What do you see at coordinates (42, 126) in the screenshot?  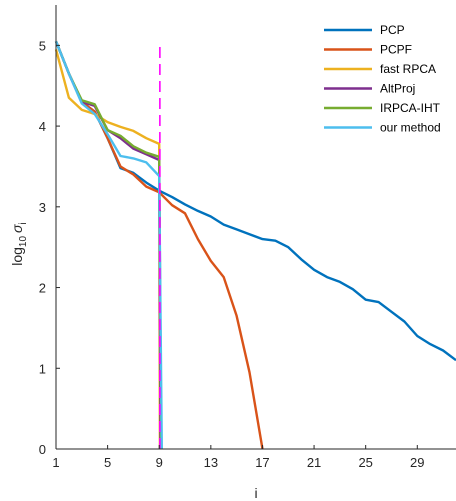 I see `y-tick-label: 4` at bounding box center [42, 126].